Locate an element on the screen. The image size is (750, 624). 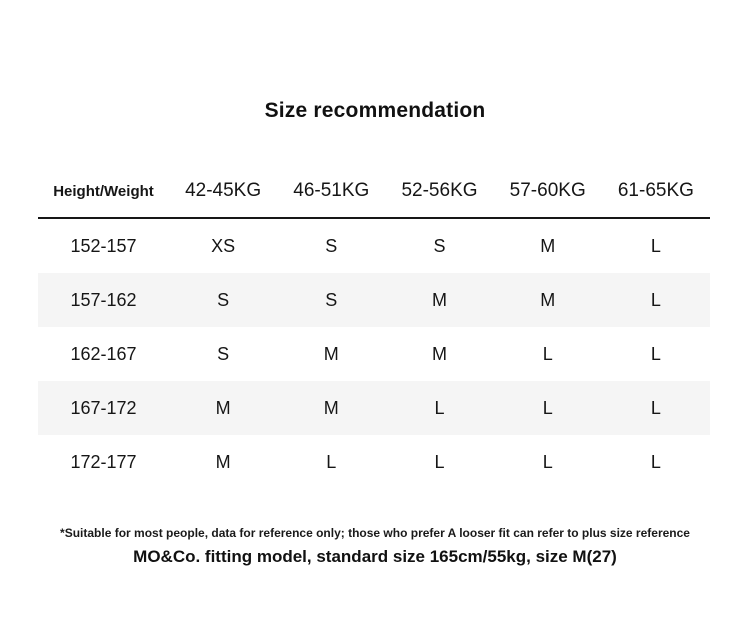
height-range-cell: 167-172 is located at coordinates (103, 407).